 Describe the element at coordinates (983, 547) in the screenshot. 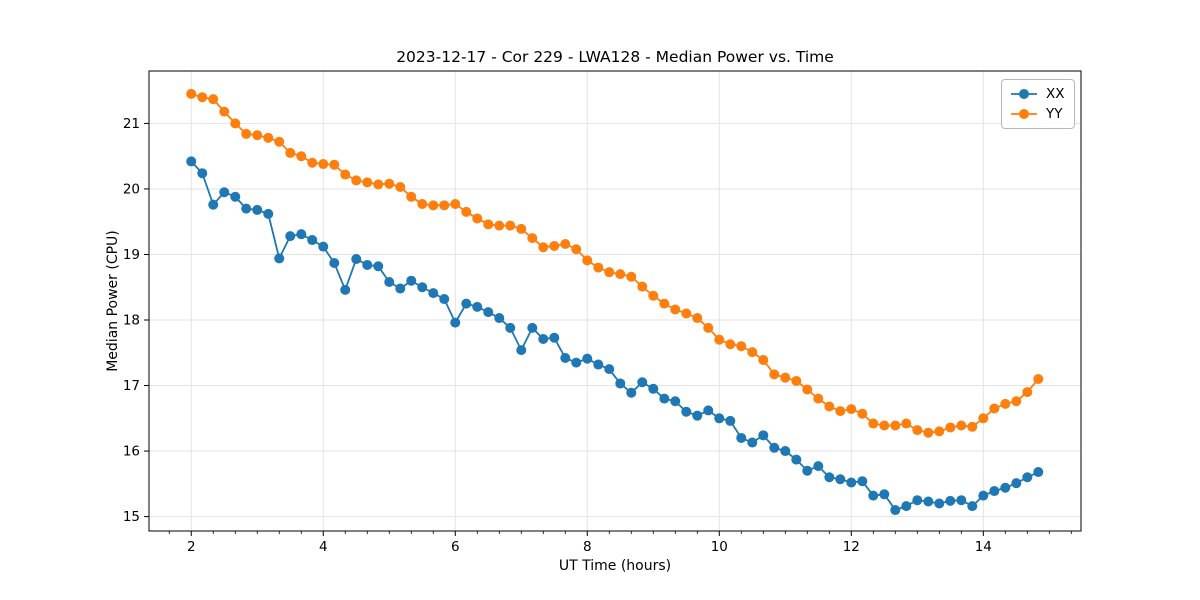

I see `x-tick-label: 14` at that location.